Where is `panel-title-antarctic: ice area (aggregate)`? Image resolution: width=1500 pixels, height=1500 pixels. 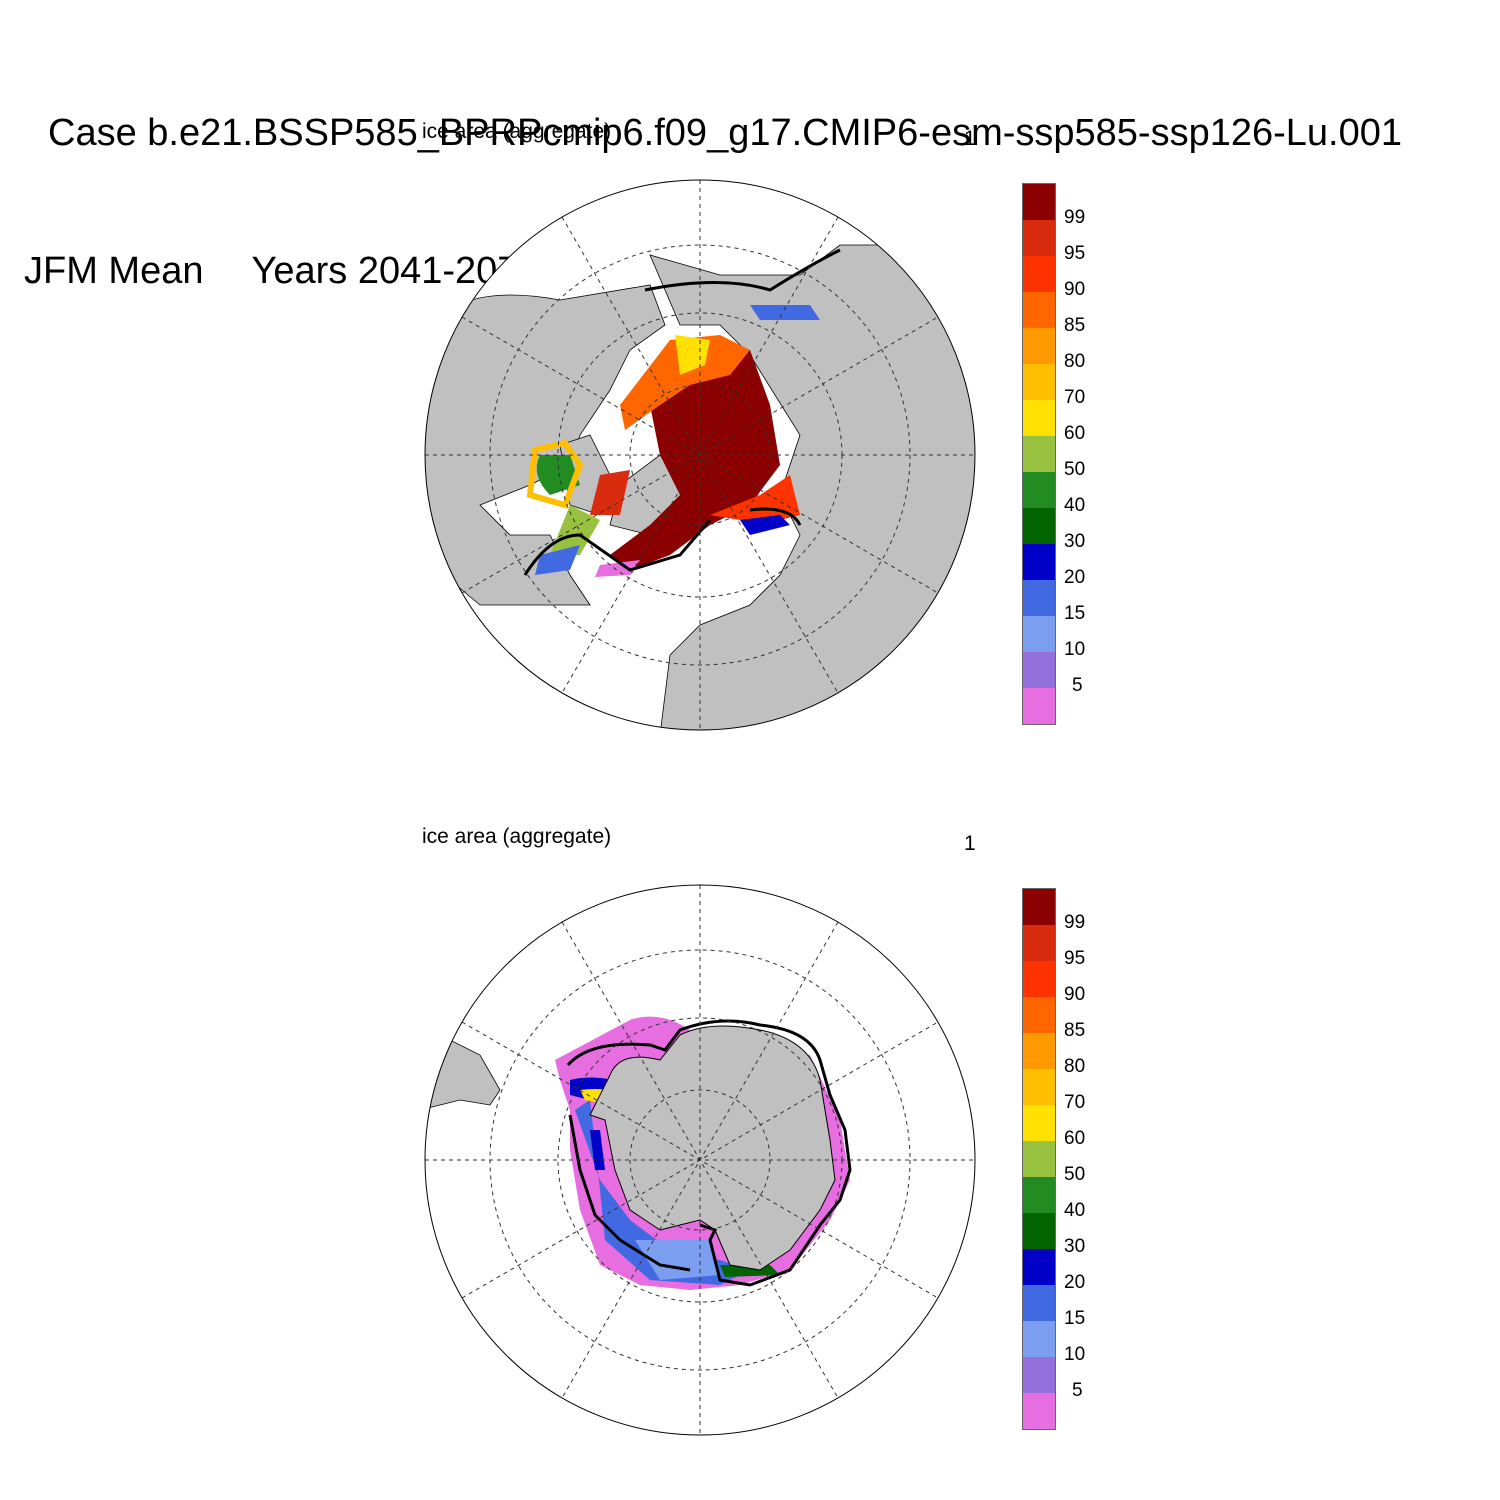
panel-title-antarctic: ice area (aggregate) is located at coordinates (517, 836).